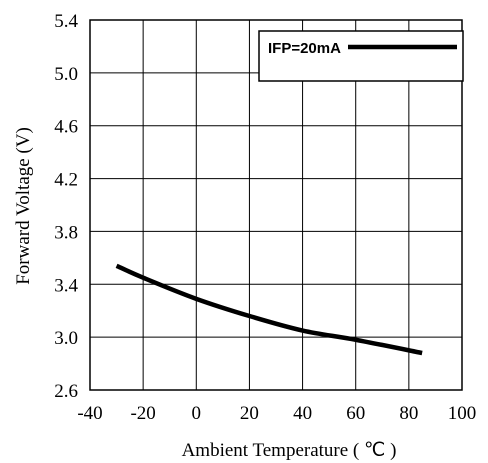 This screenshot has height=463, width=488. I want to click on series-group, so click(269, 309).